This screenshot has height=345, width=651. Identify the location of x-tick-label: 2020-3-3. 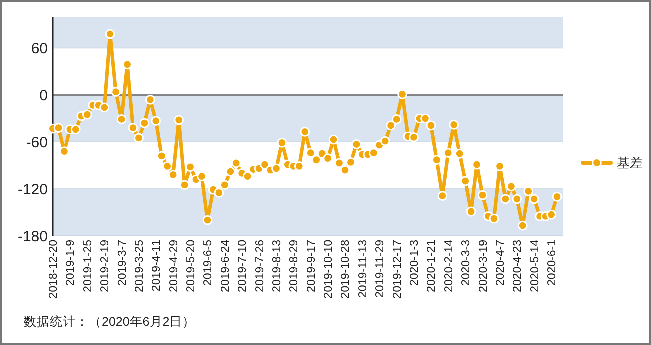
(466, 263).